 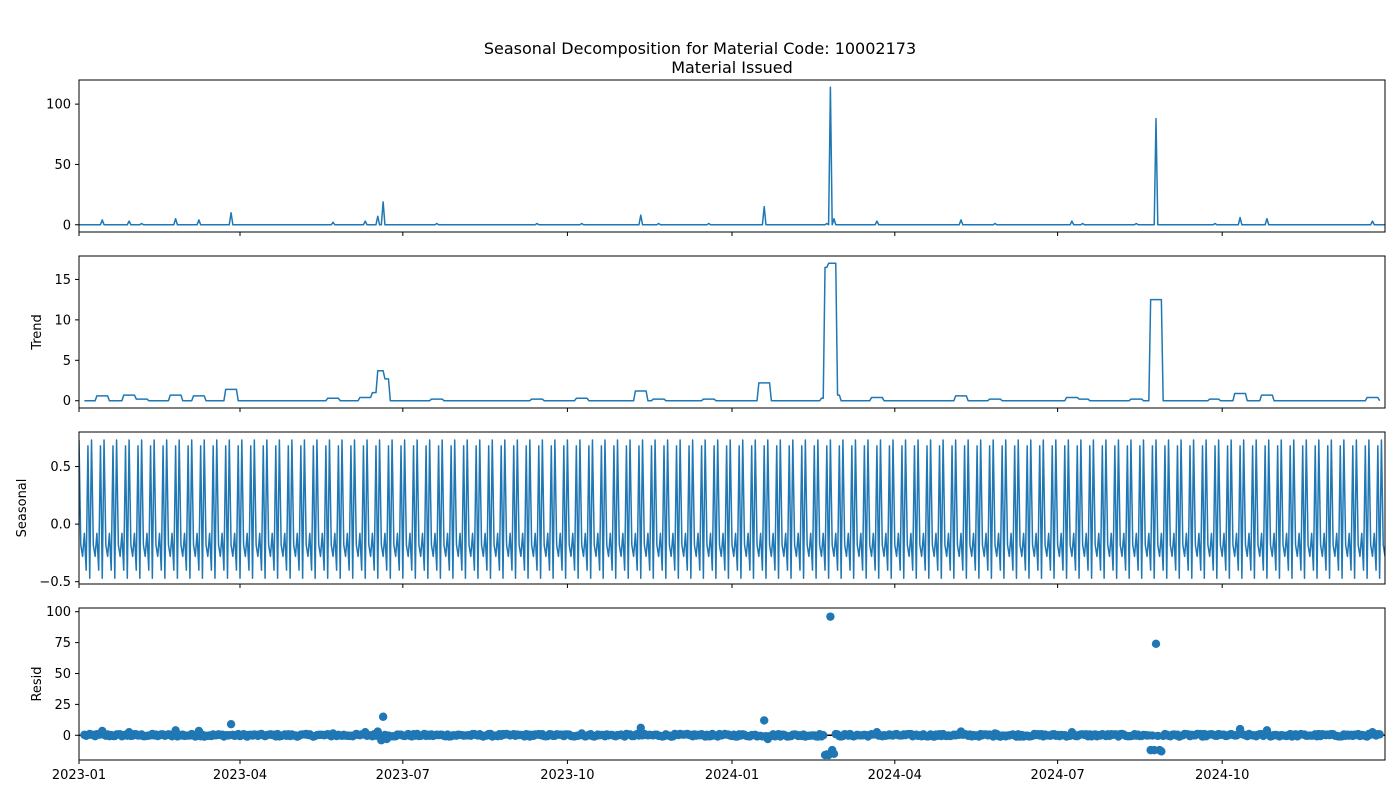 I want to click on y-tick-label: 75, so click(x=62, y=643).